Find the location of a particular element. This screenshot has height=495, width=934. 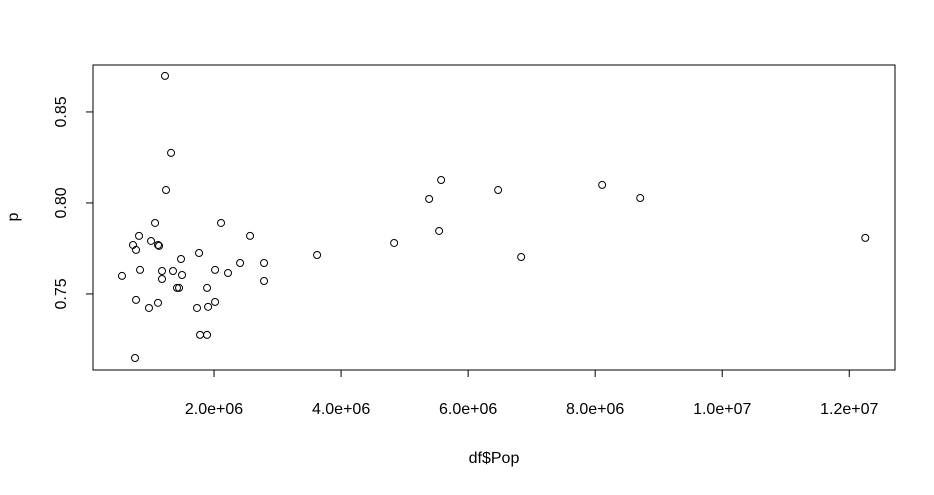

x-tick-label: 1.0e+07 is located at coordinates (722, 409).